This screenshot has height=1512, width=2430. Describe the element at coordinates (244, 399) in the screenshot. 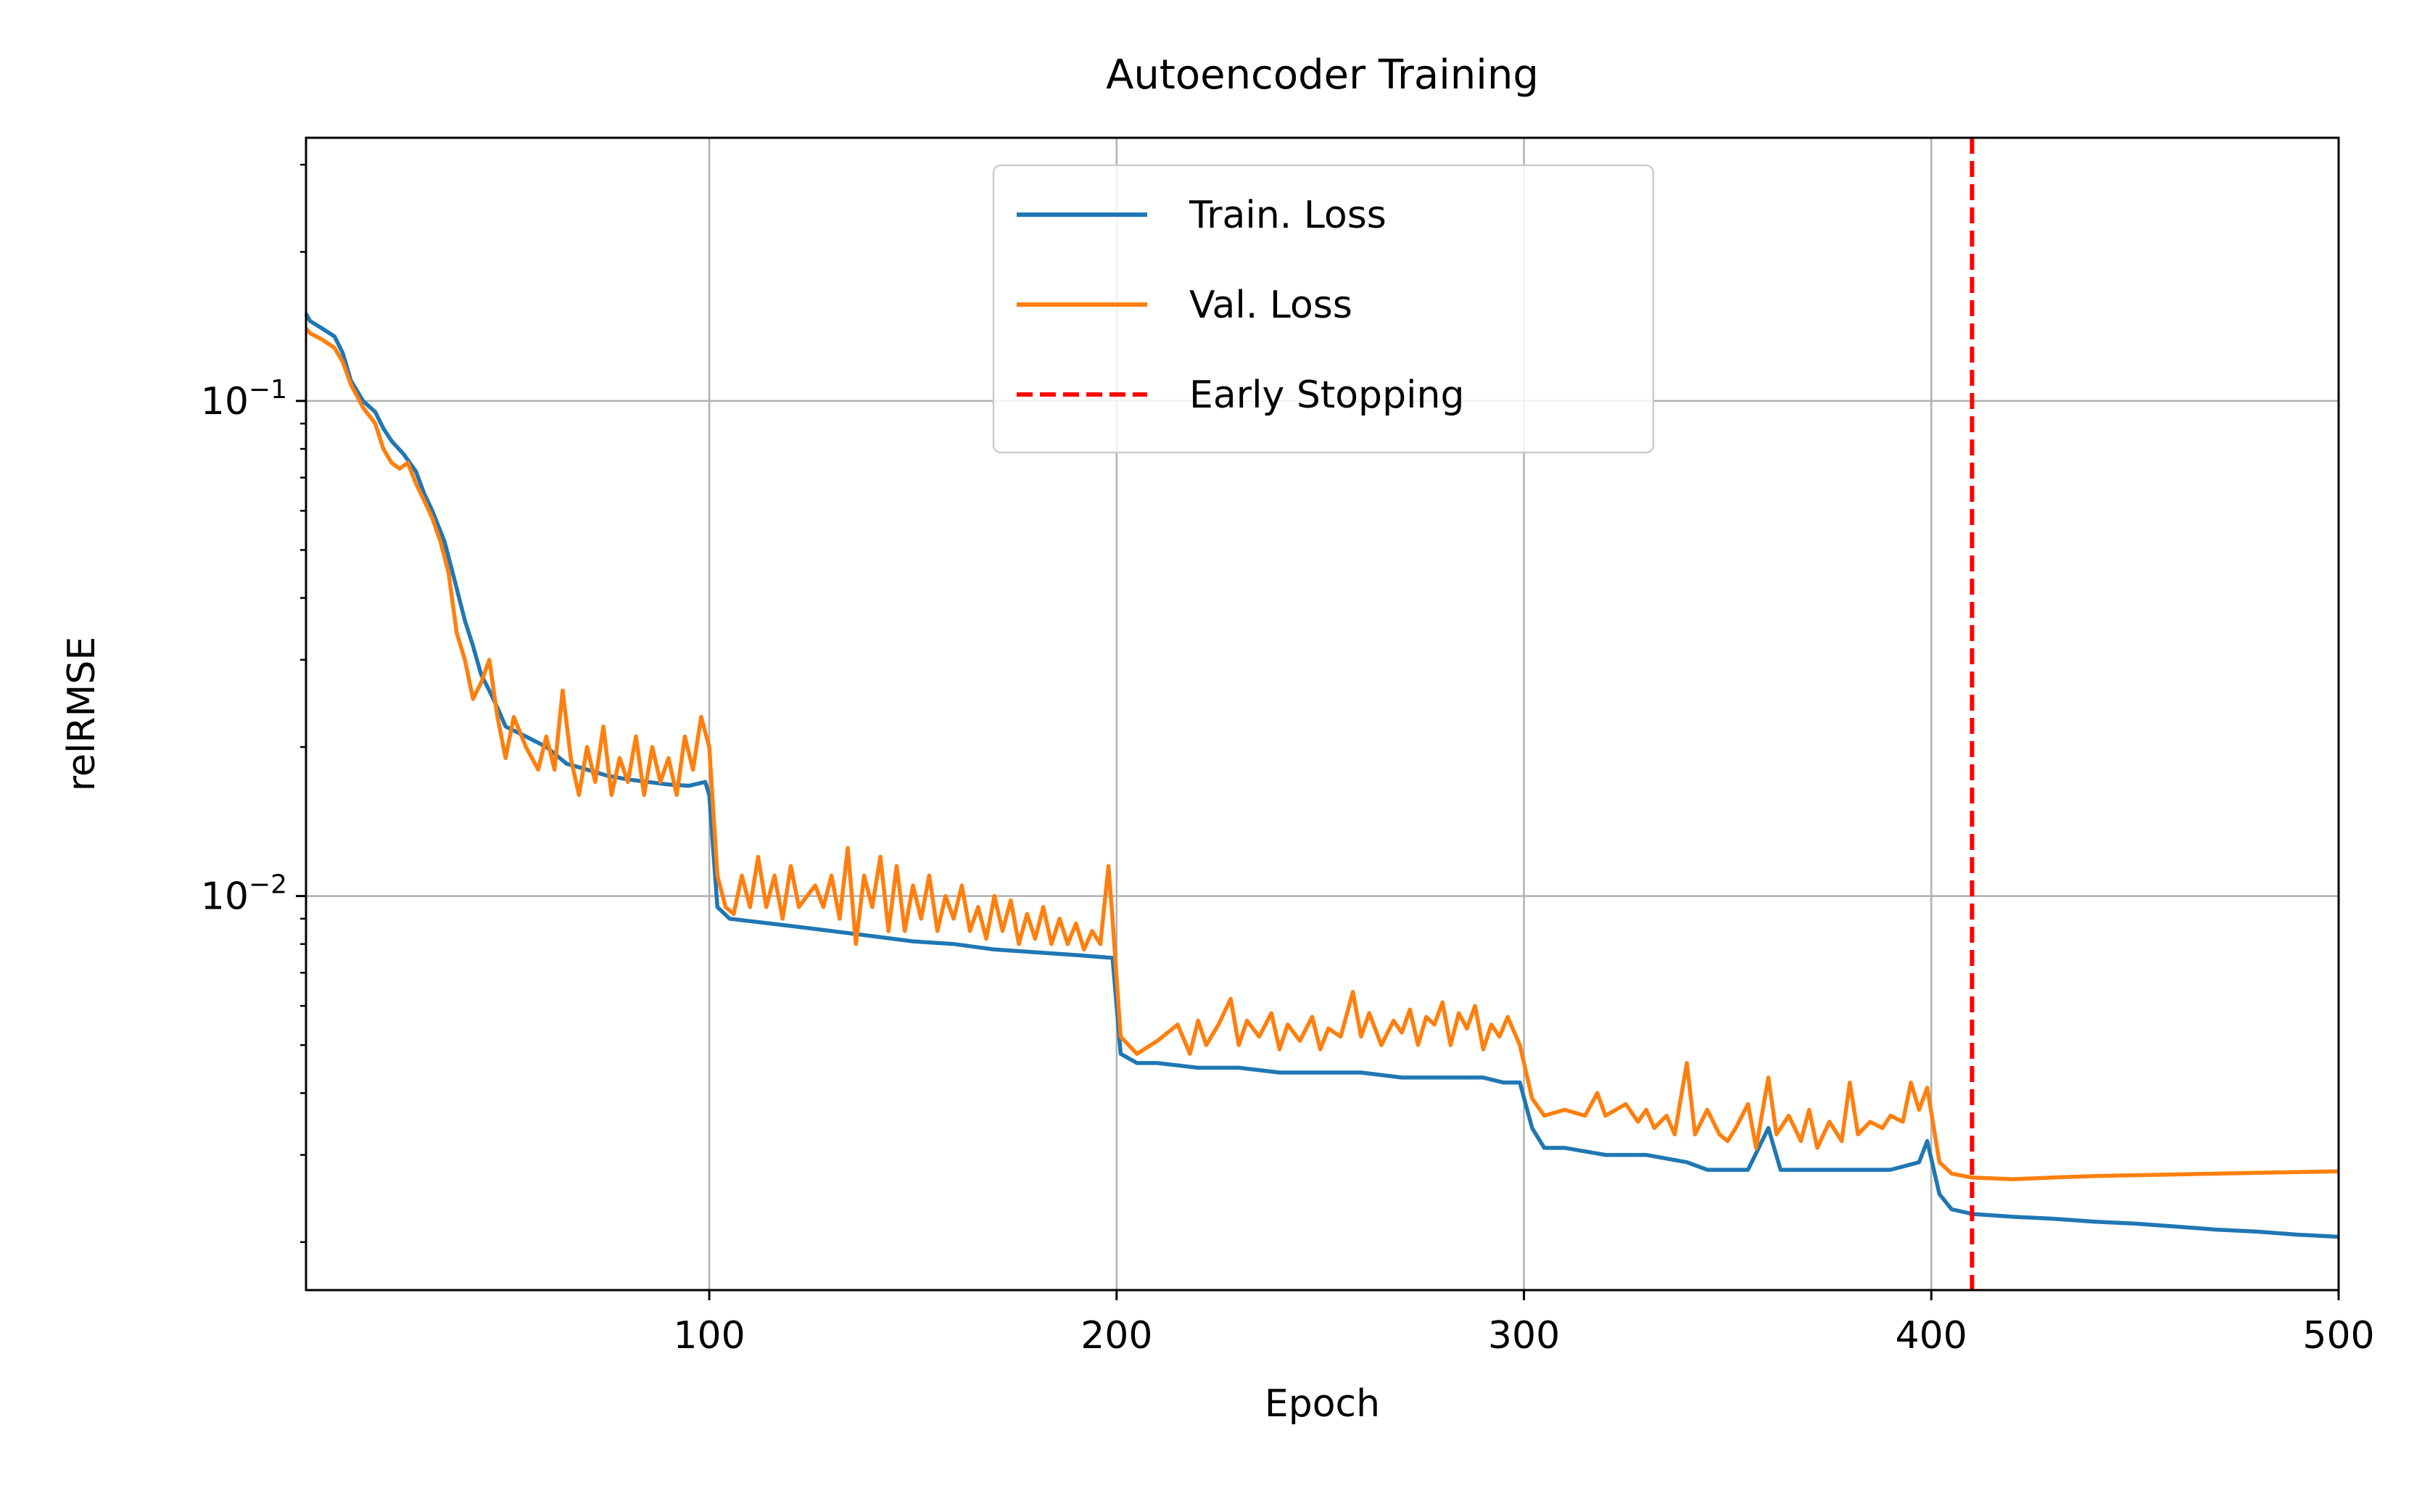

I see `y-tick-label: 10⁻¹` at that location.